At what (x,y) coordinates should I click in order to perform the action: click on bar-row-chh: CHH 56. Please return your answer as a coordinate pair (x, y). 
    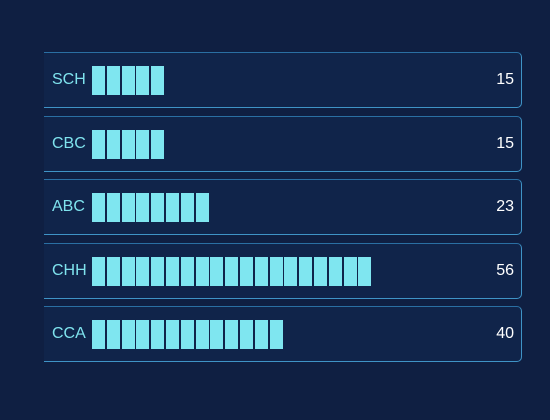
    Looking at the image, I should click on (283, 270).